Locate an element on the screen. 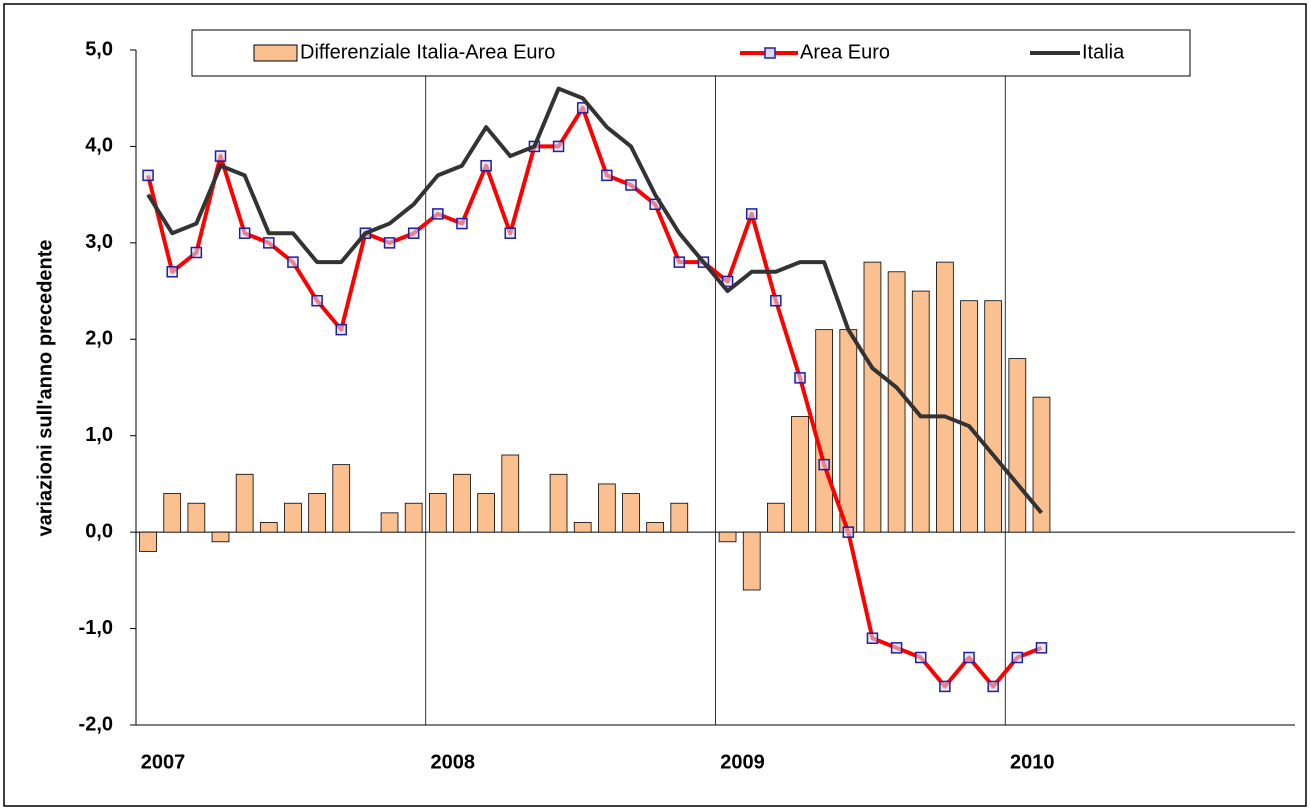 This screenshot has height=812, width=1311. y-tick-label: 0,0 is located at coordinates (99, 531).